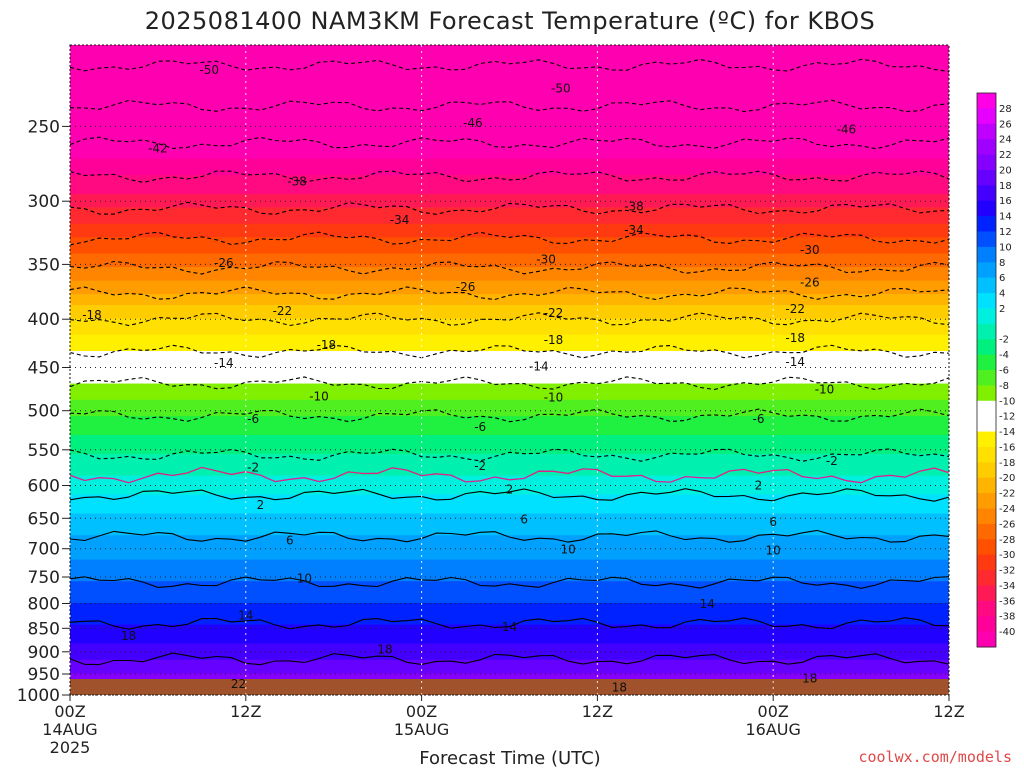 This screenshot has height=768, width=1024. Describe the element at coordinates (44, 487) in the screenshot. I see `y-tick-label: 600` at that location.